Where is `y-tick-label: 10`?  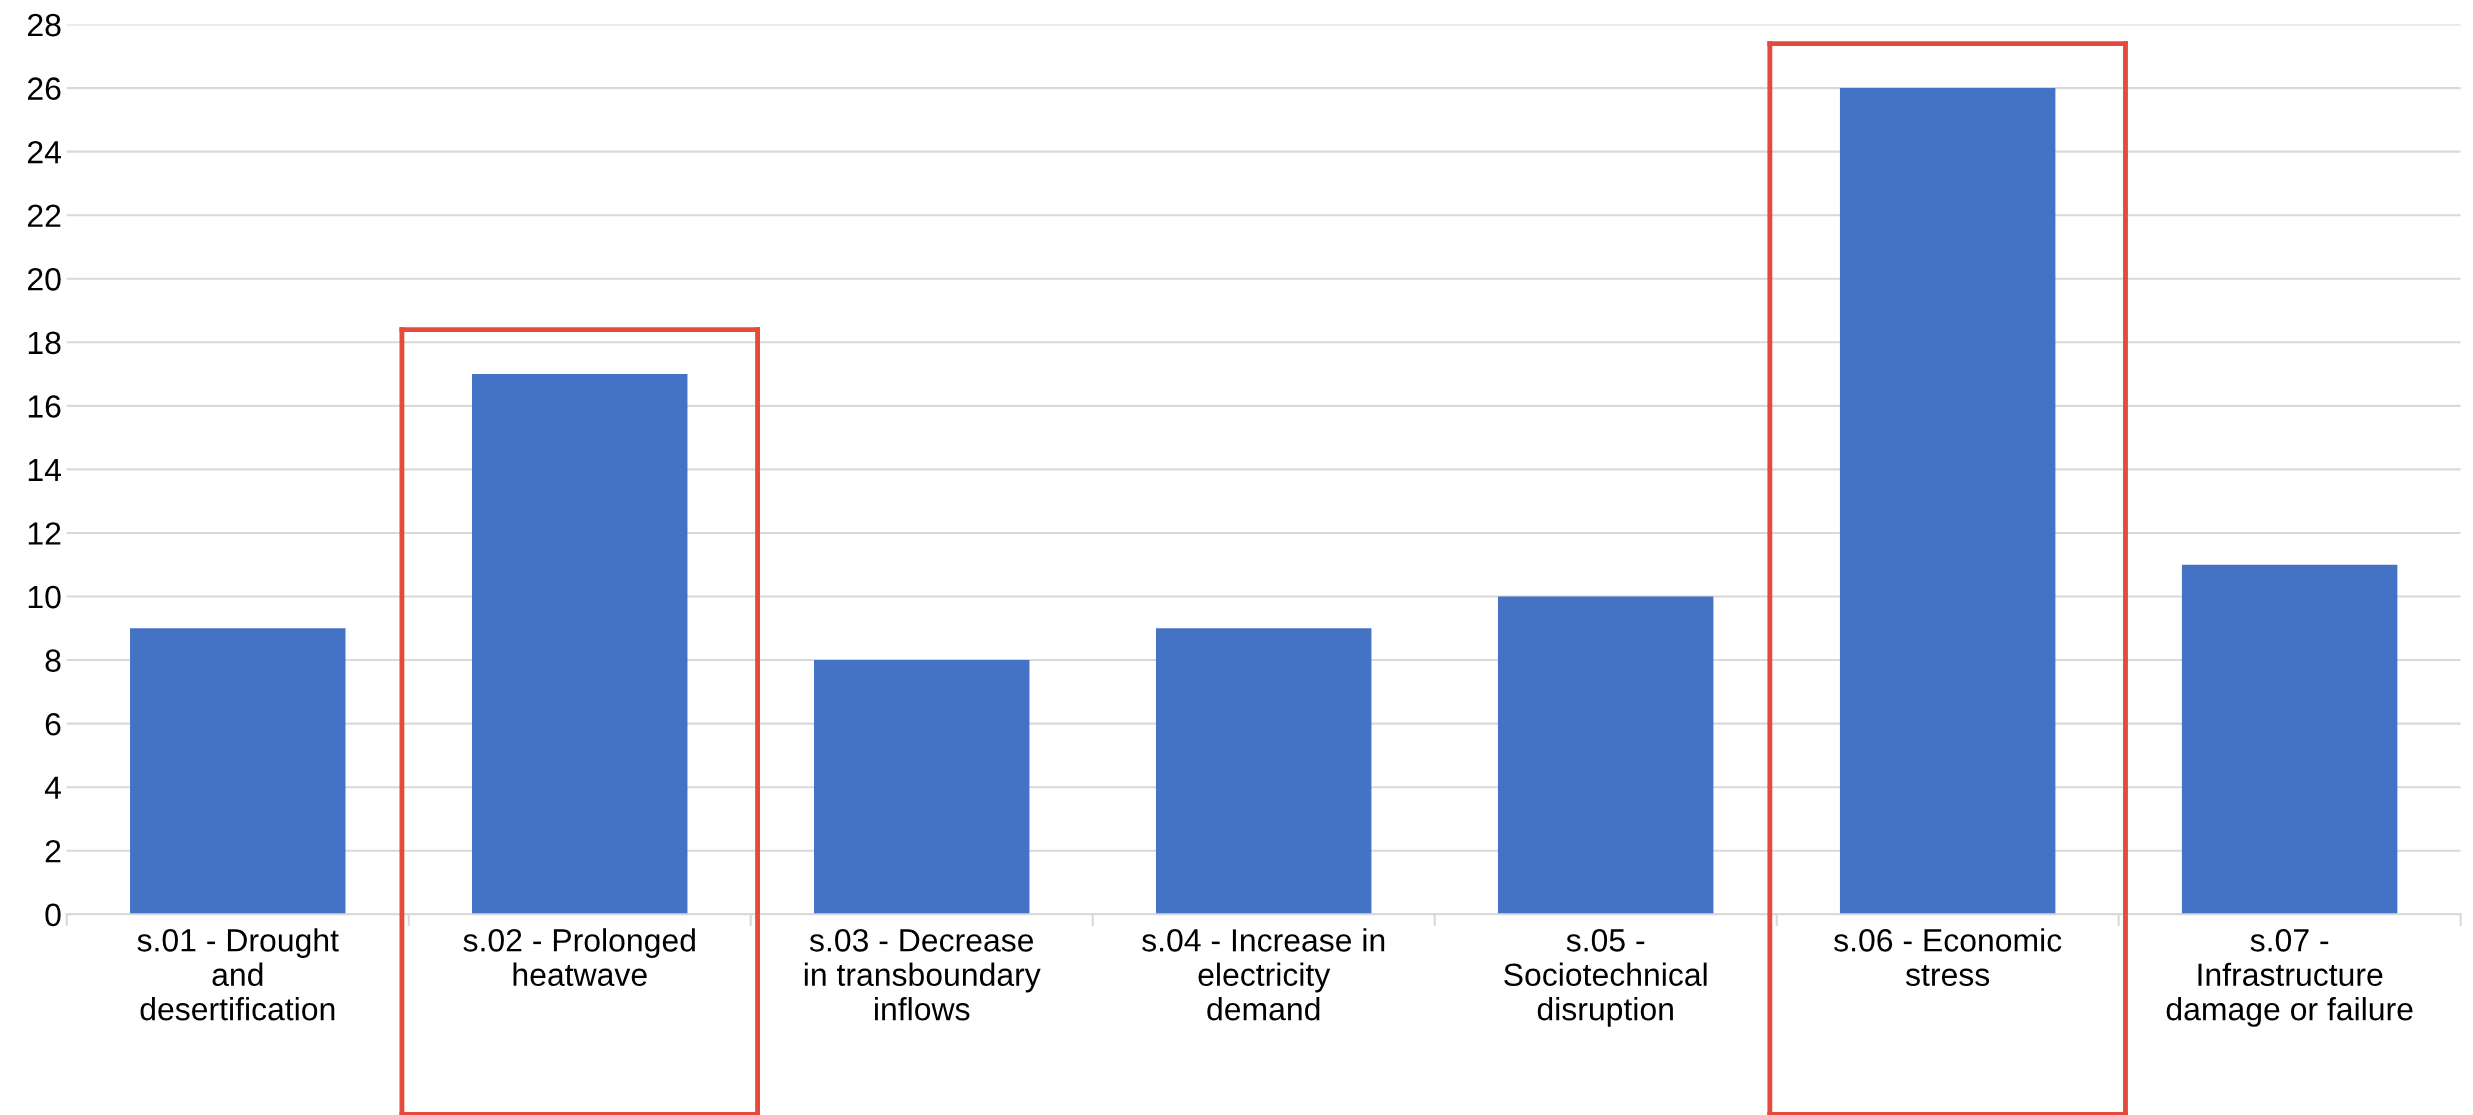 y-tick-label: 10 is located at coordinates (44, 597).